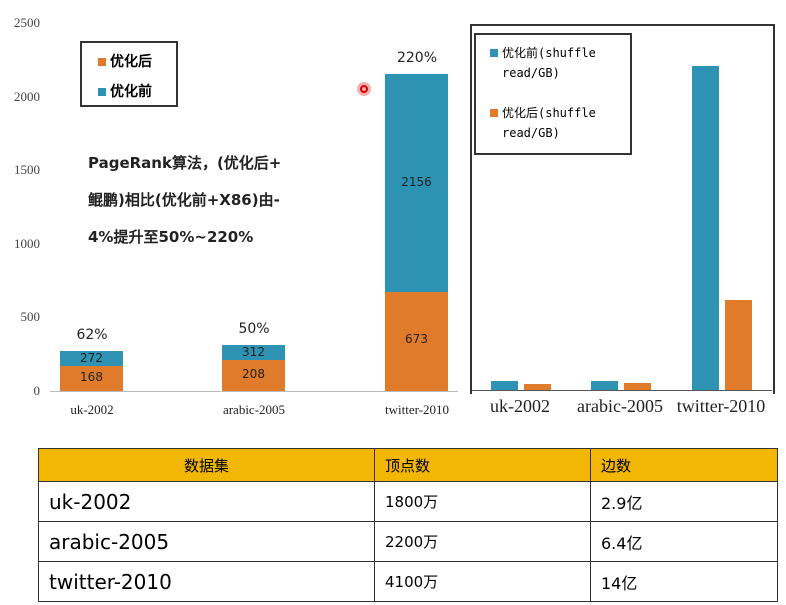 The height and width of the screenshot is (605, 786). I want to click on data-label-before: 2156, so click(416, 181).